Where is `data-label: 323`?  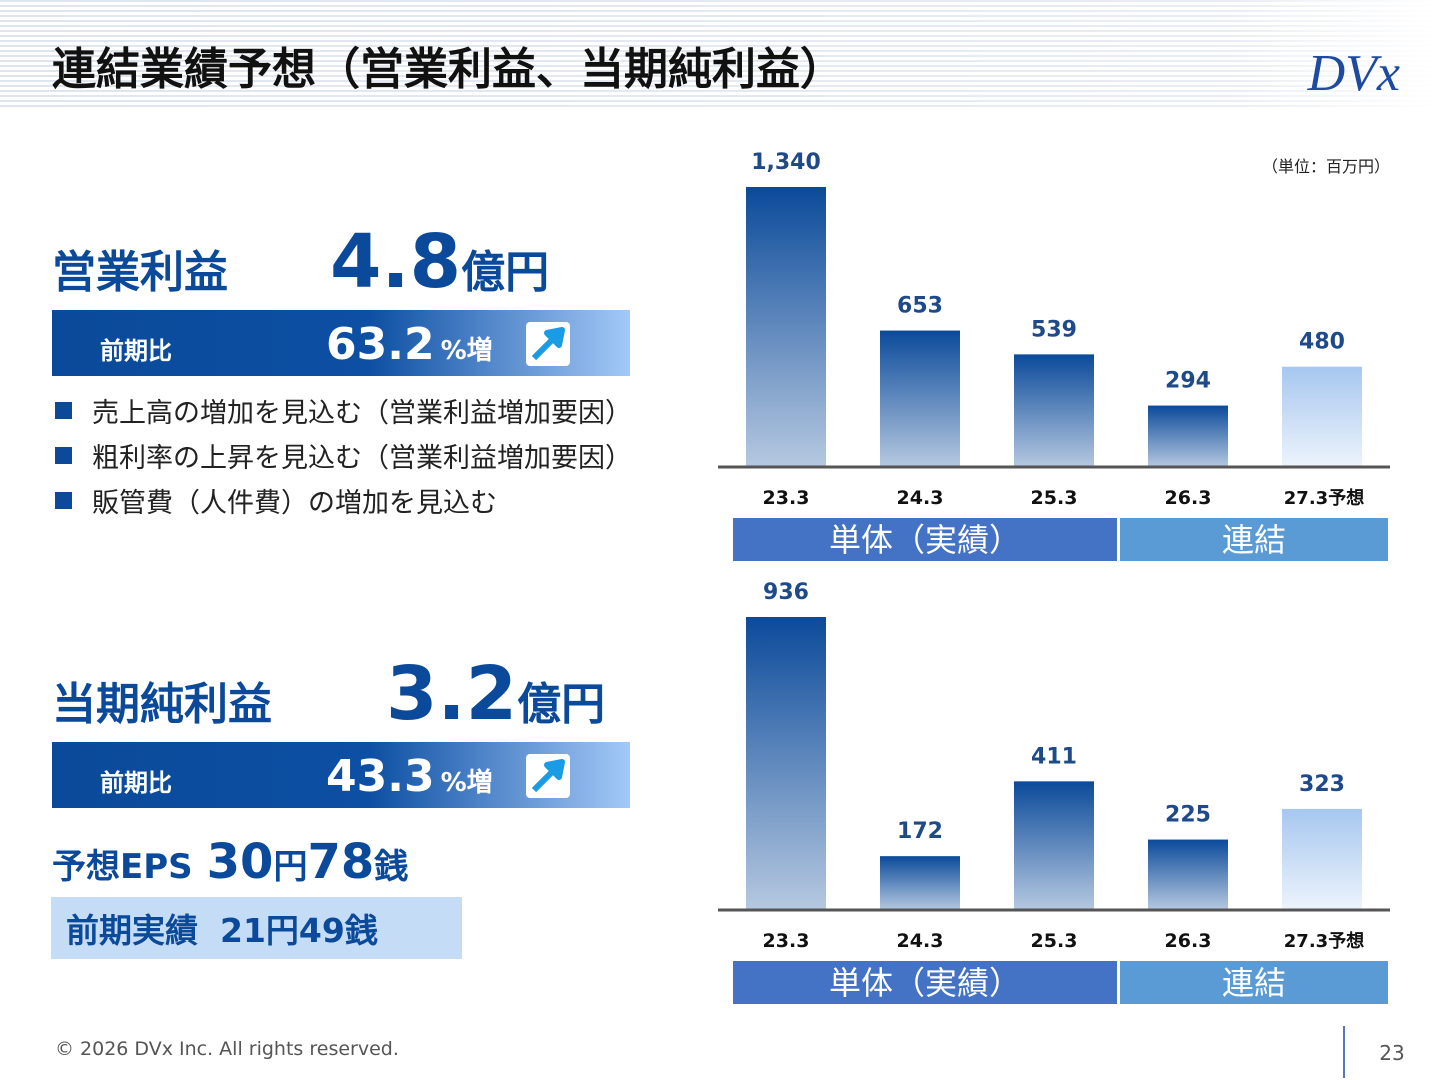
data-label: 323 is located at coordinates (1322, 784).